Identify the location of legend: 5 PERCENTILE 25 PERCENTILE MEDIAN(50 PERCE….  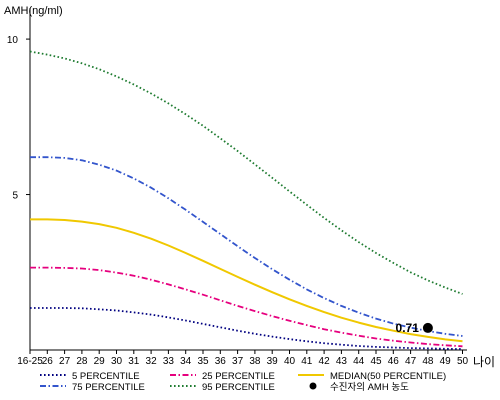
(243, 382).